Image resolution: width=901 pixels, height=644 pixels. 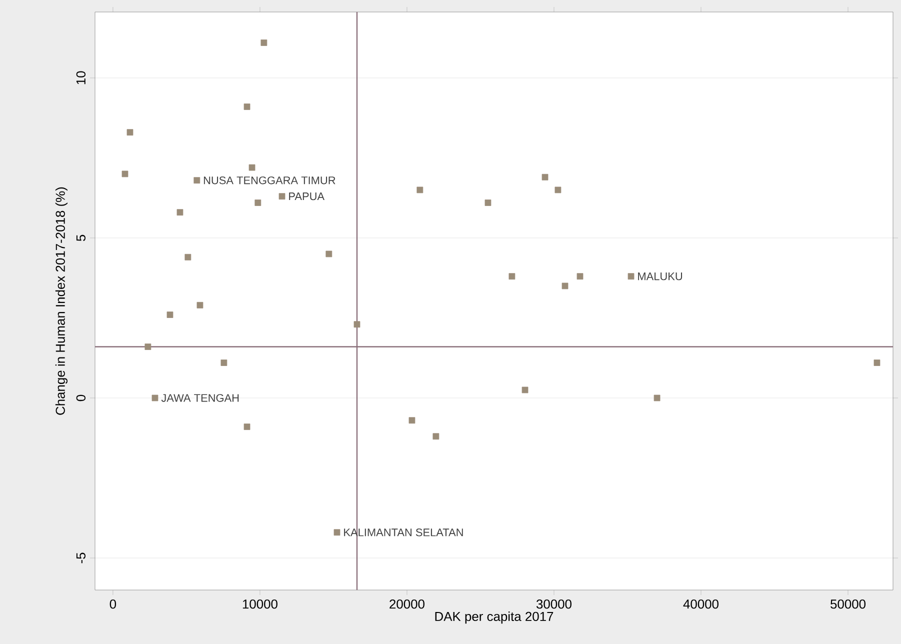 What do you see at coordinates (200, 398) in the screenshot?
I see `annotation: JAWA TENGAH` at bounding box center [200, 398].